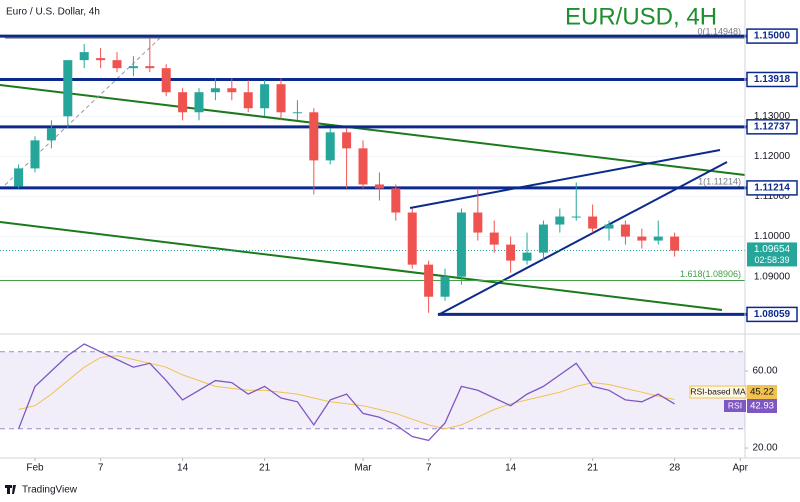  I want to click on ma-value-box, so click(762, 392).